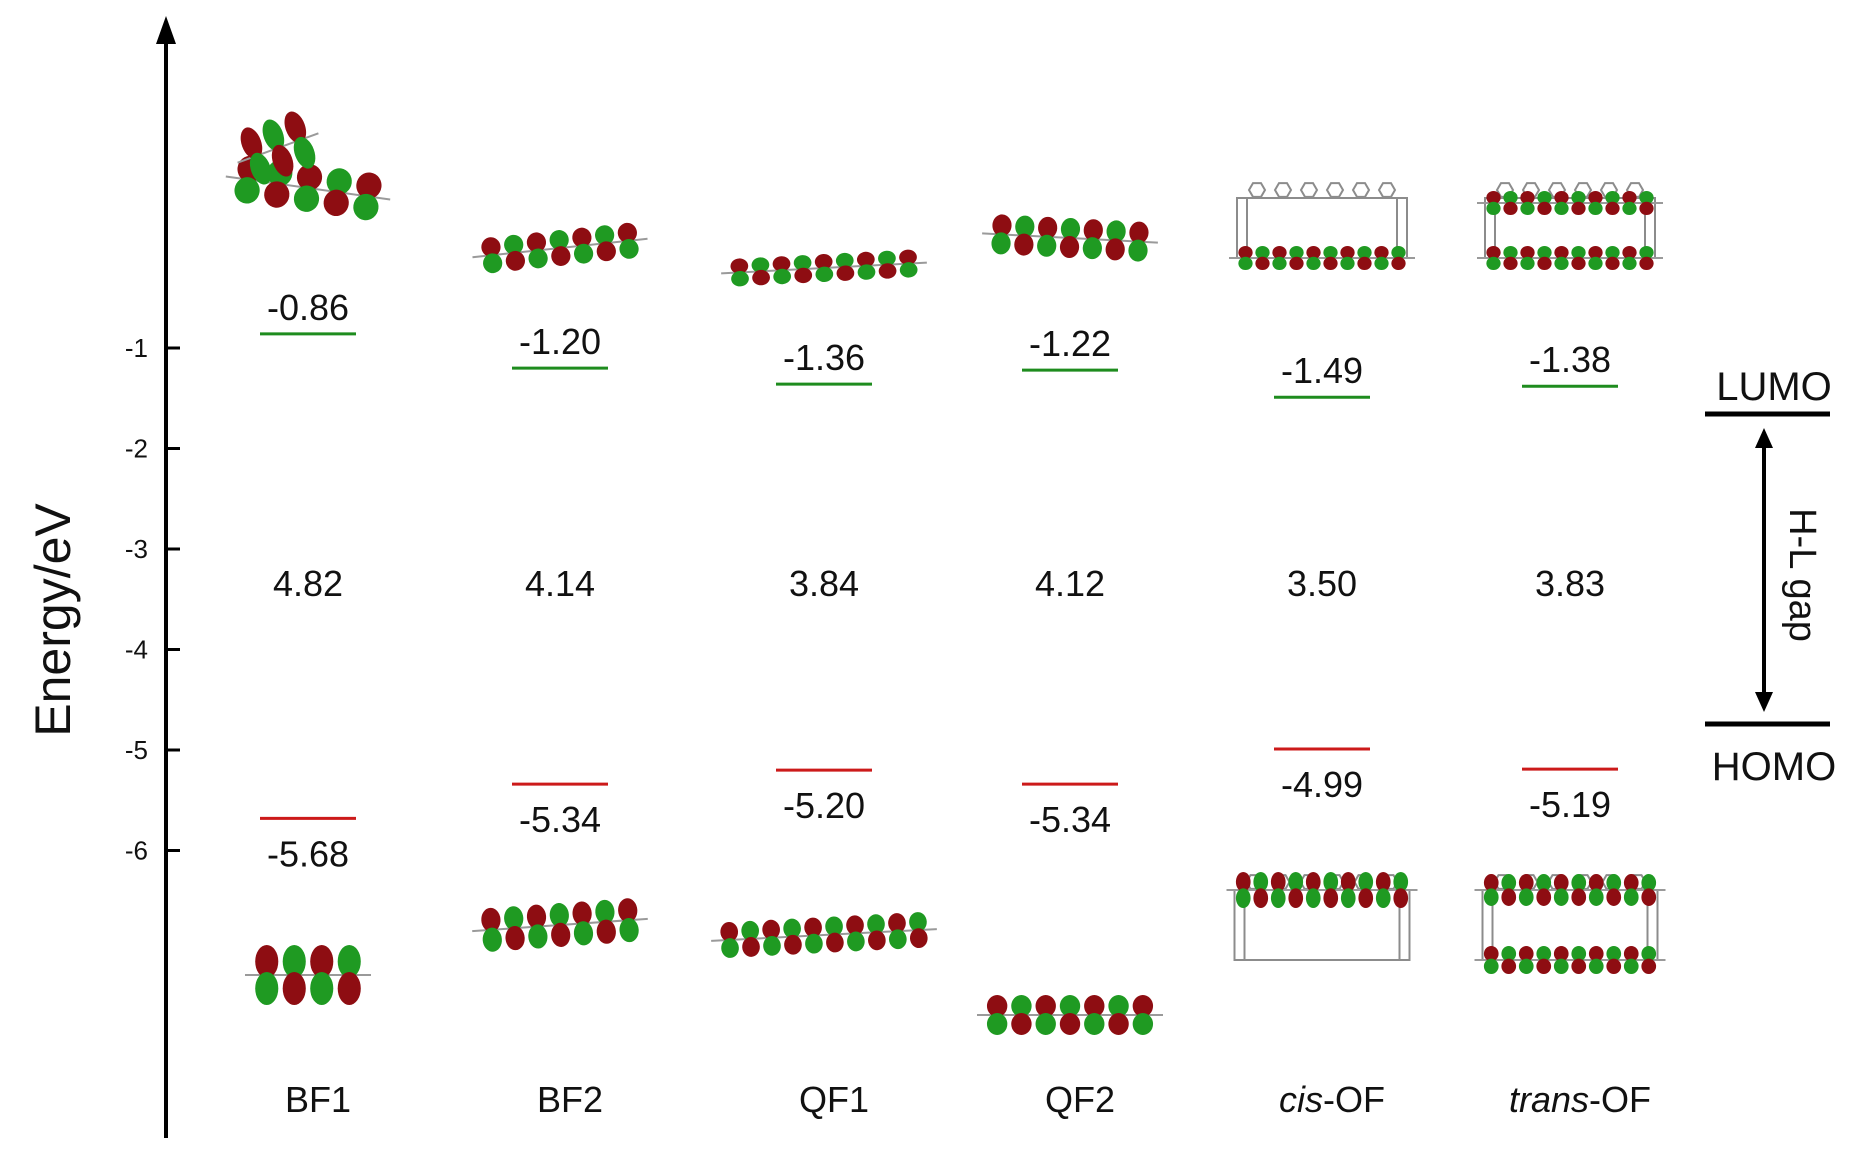  I want to click on y-tick-label: -1, so click(136, 348).